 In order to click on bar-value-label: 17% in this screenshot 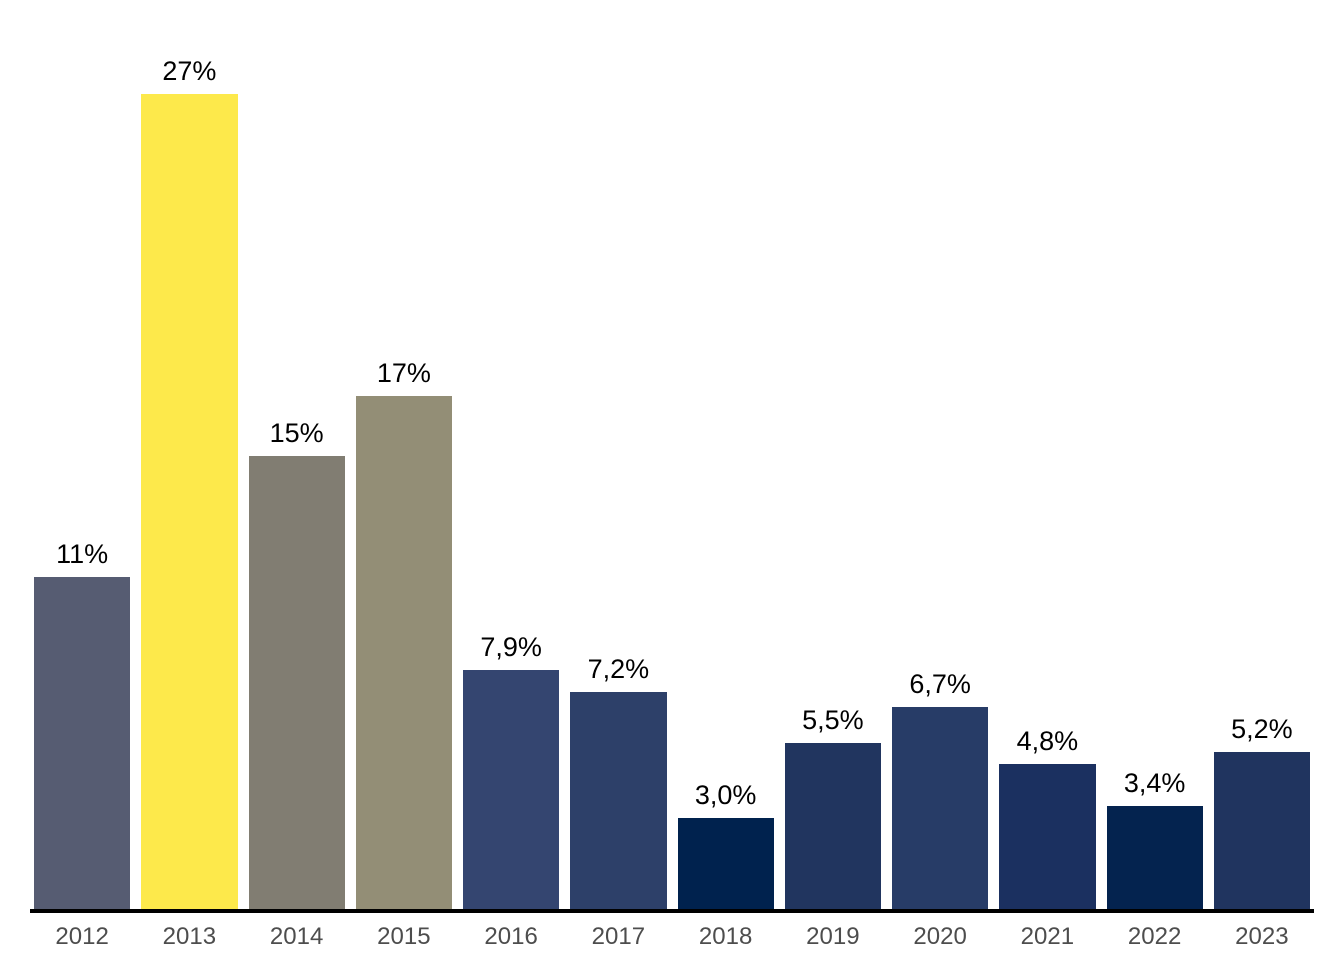, I will do `click(403, 373)`.